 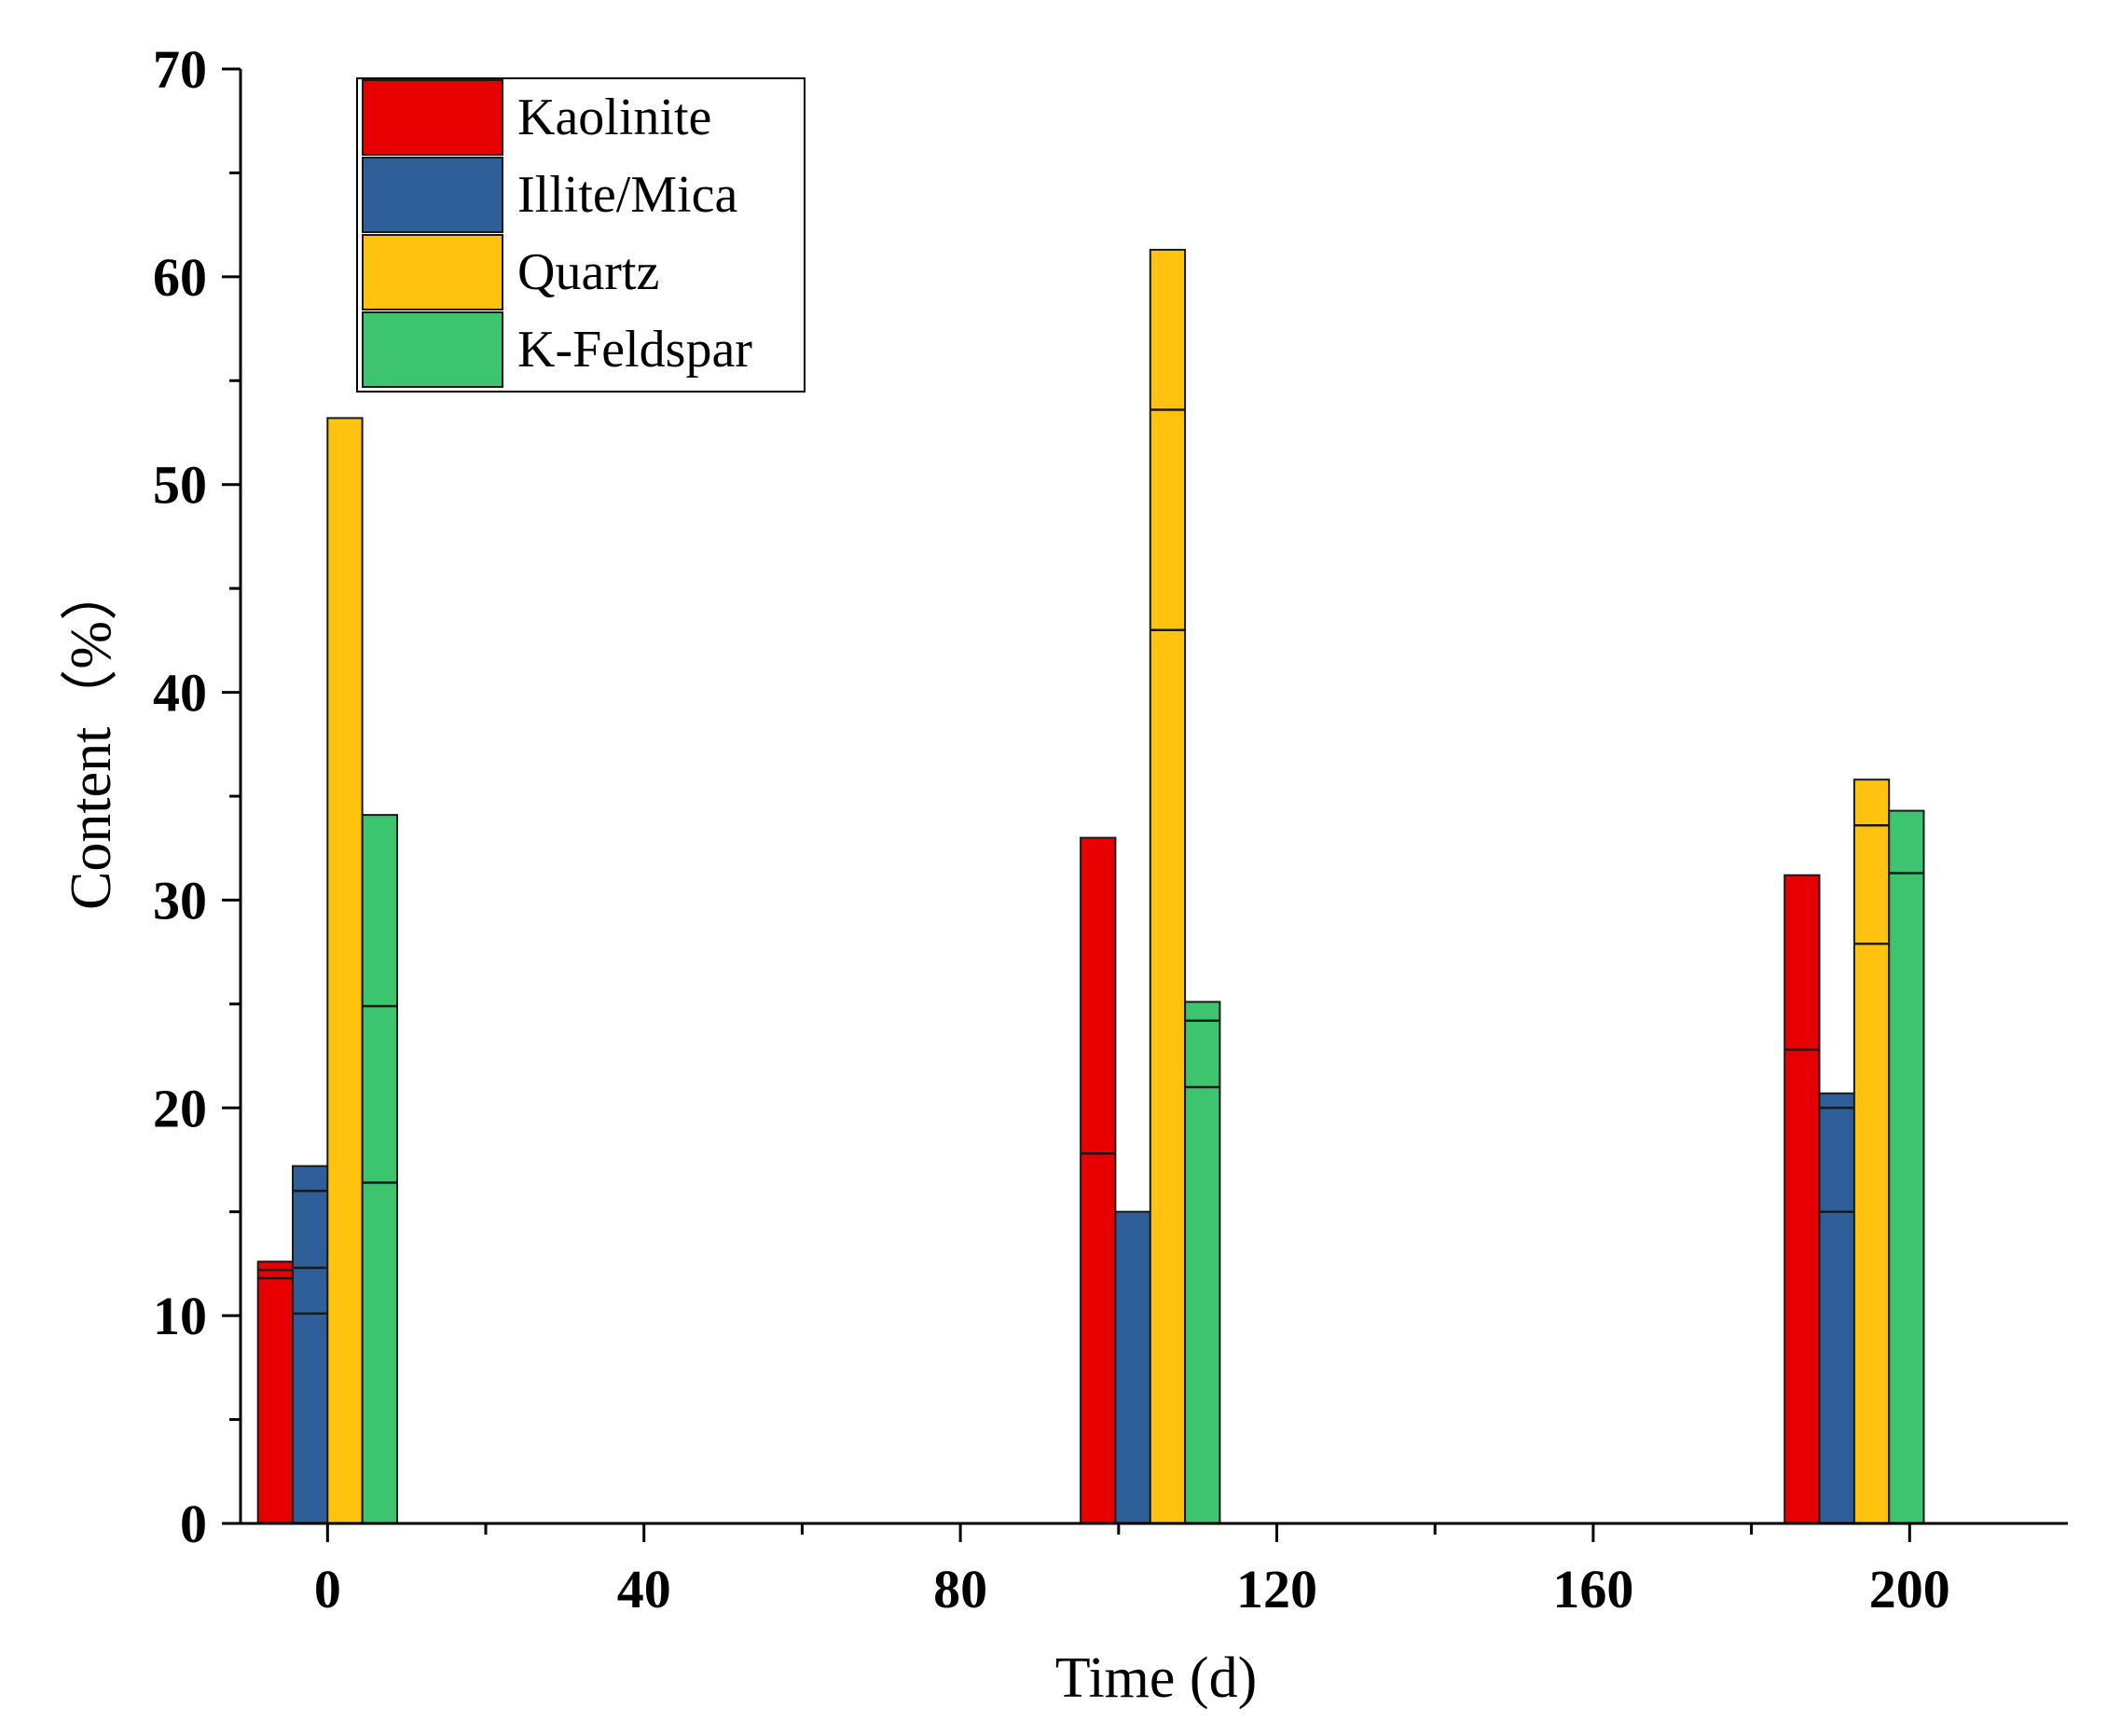 I want to click on legend-label-quartz: Quartz, so click(x=588, y=272).